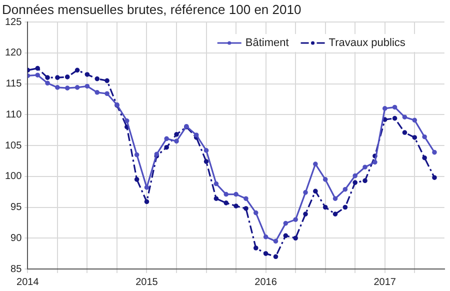 This screenshot has height=291, width=450. I want to click on x-tick-label: 2014, so click(28, 282).